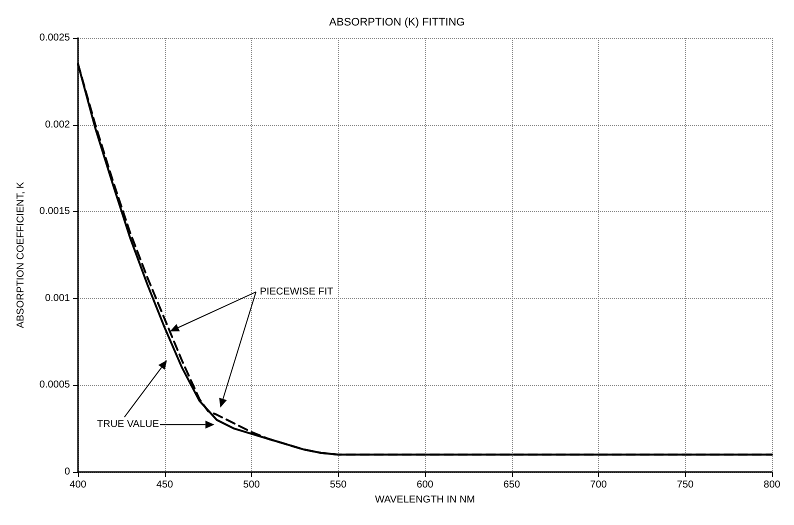  What do you see at coordinates (78, 485) in the screenshot?
I see `x-tick-label: 400` at bounding box center [78, 485].